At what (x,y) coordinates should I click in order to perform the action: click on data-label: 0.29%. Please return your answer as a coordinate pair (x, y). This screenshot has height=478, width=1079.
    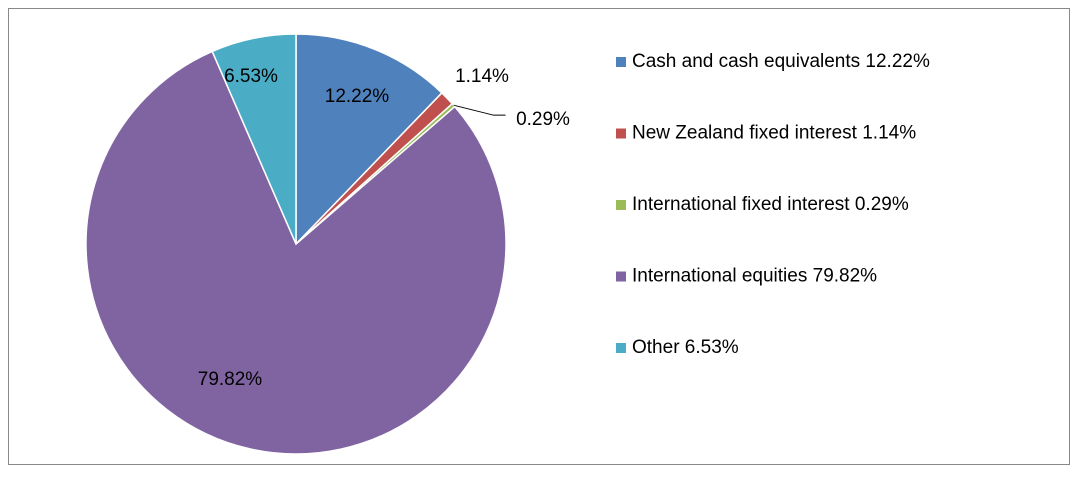
    Looking at the image, I should click on (543, 119).